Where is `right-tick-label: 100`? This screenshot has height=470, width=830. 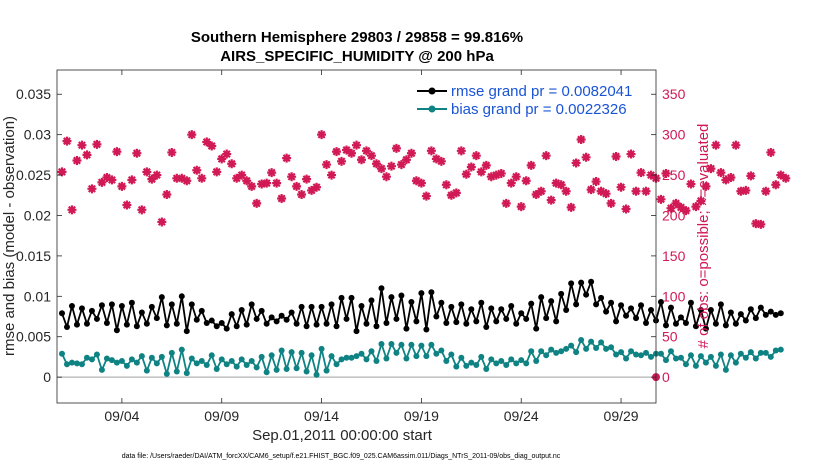 right-tick-label: 100 is located at coordinates (674, 296).